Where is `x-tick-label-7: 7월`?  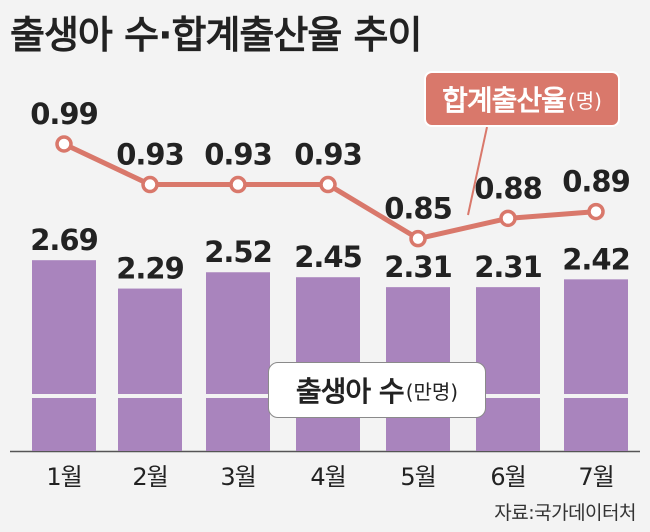 x-tick-label-7: 7월 is located at coordinates (595, 477).